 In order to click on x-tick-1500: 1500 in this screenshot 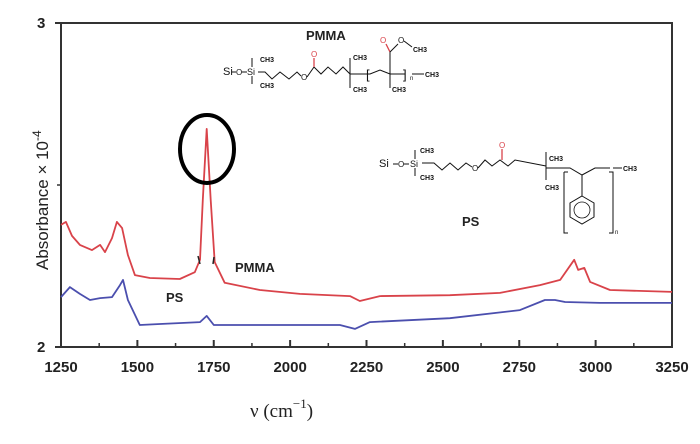, I will do `click(137, 367)`.